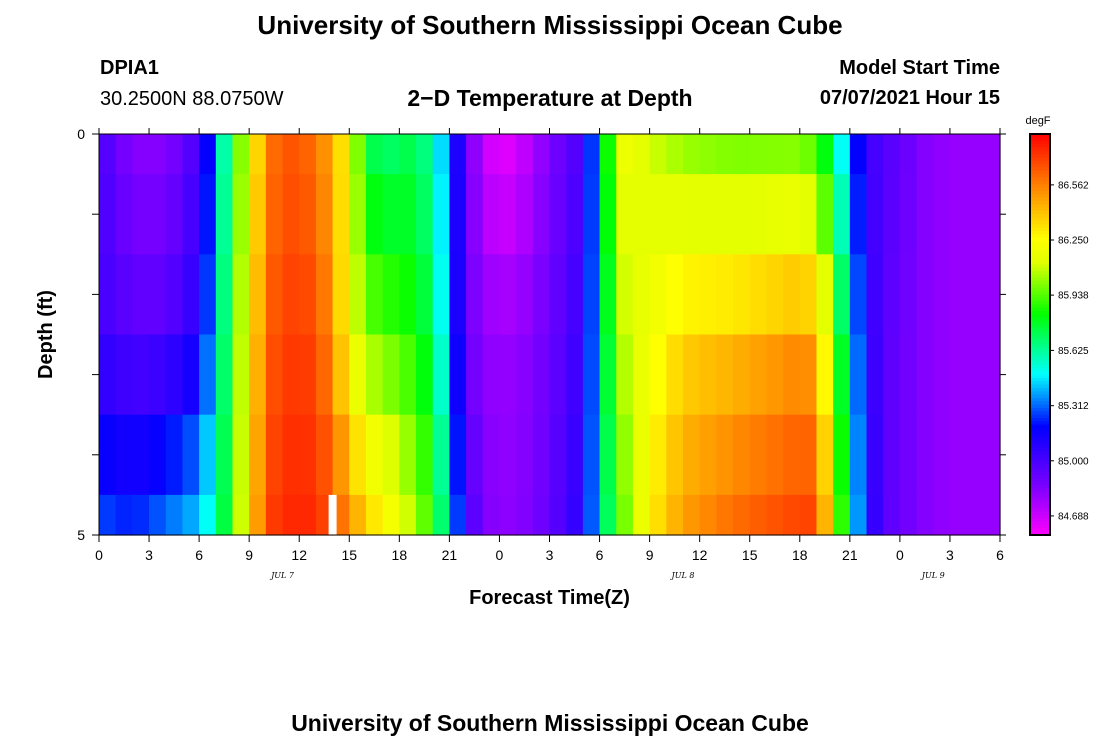 The image size is (1100, 750). I want to click on x-tick-label: 21, so click(450, 555).